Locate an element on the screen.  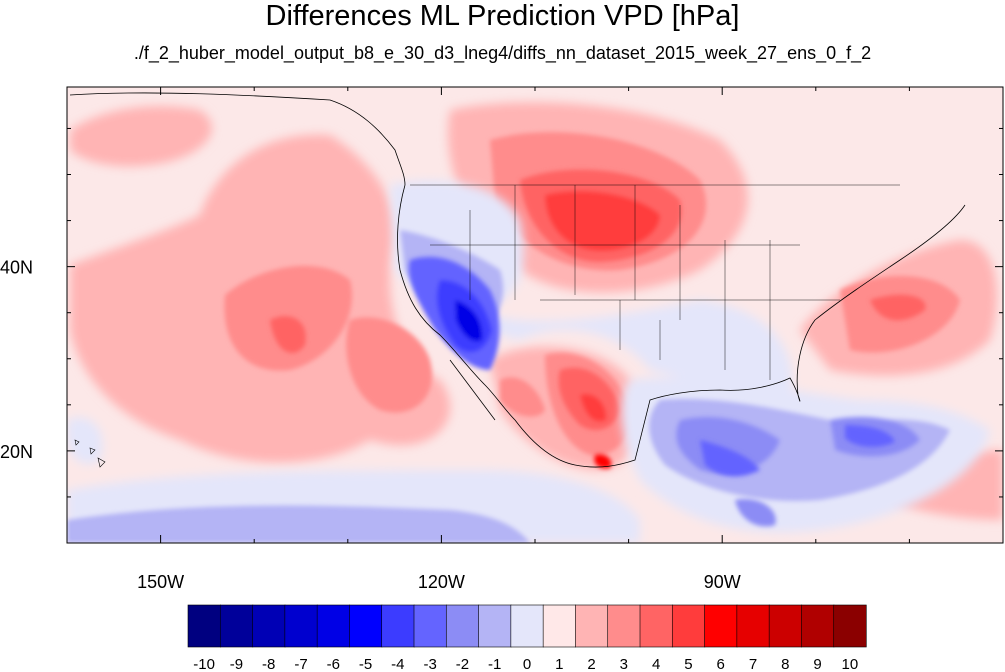
lon-label: 120W is located at coordinates (441, 582).